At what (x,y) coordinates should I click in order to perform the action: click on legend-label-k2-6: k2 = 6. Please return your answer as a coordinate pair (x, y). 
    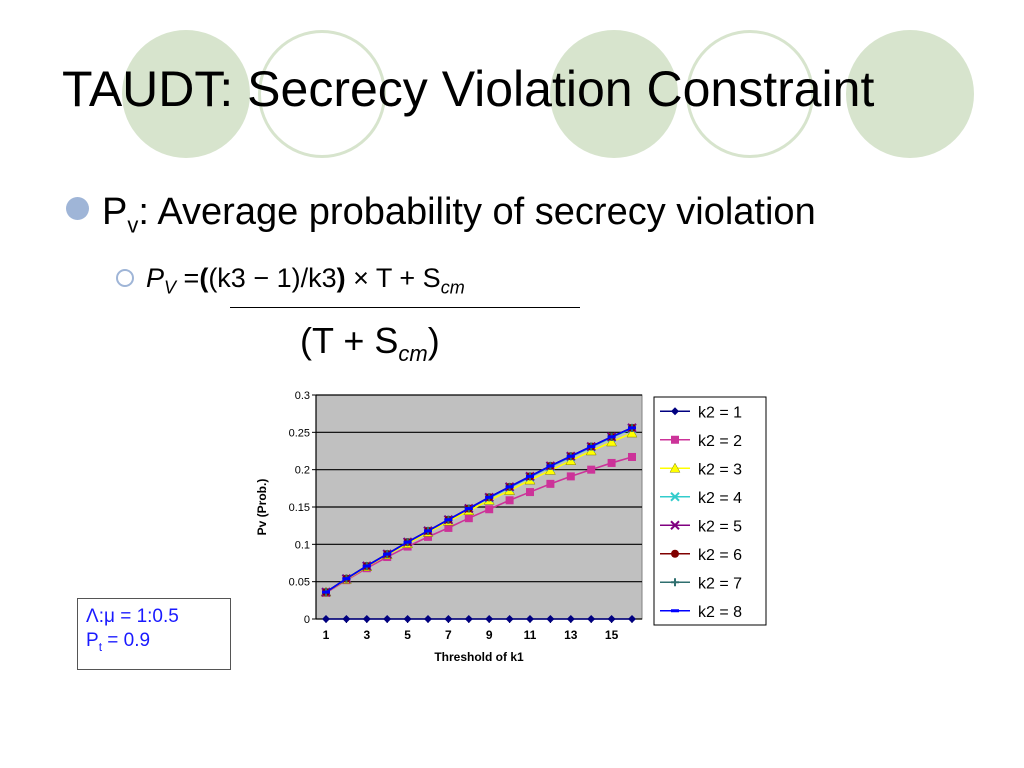
    Looking at the image, I should click on (720, 555).